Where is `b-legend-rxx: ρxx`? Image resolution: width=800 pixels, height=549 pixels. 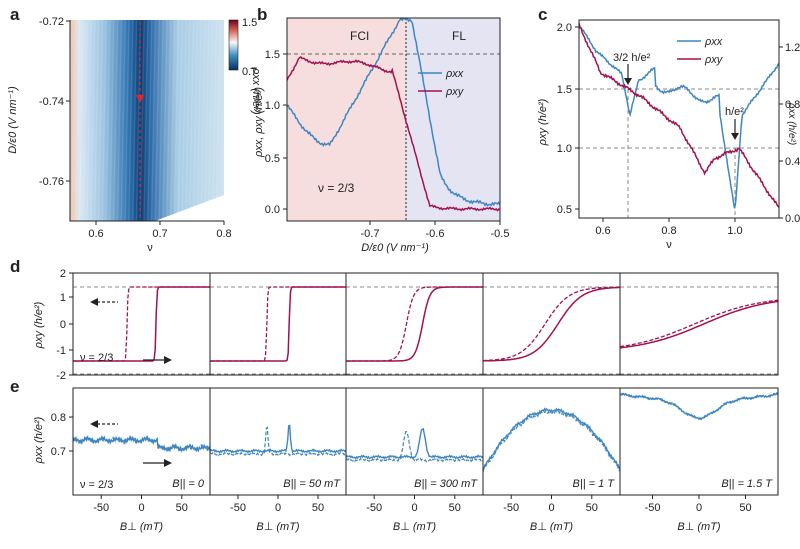
b-legend-rxx: ρxx is located at coordinates (454, 74).